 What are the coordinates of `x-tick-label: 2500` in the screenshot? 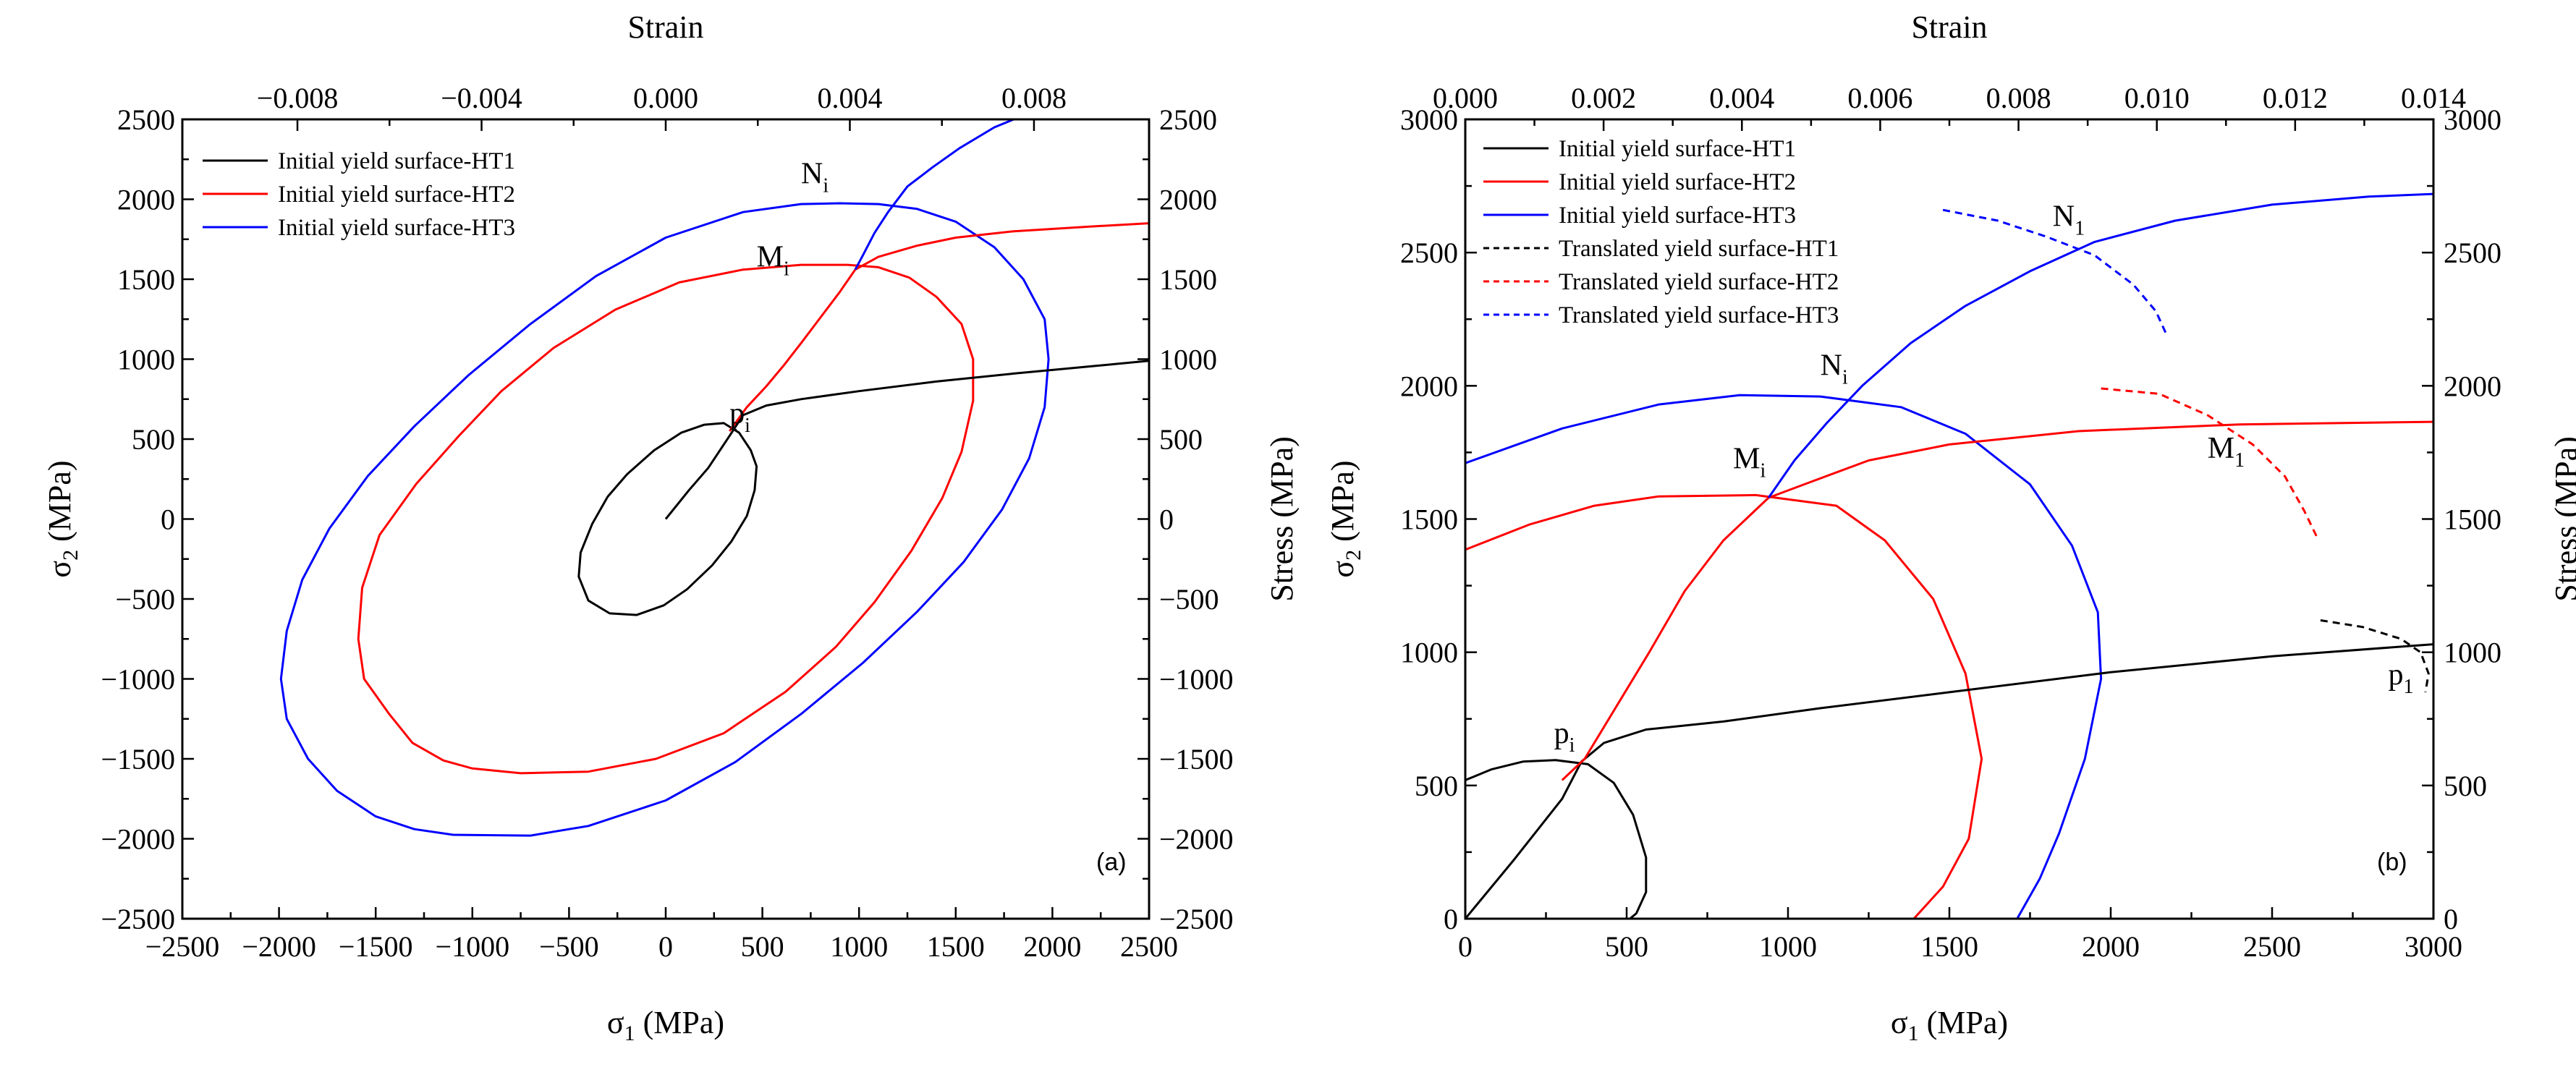 It's located at (2272, 946).